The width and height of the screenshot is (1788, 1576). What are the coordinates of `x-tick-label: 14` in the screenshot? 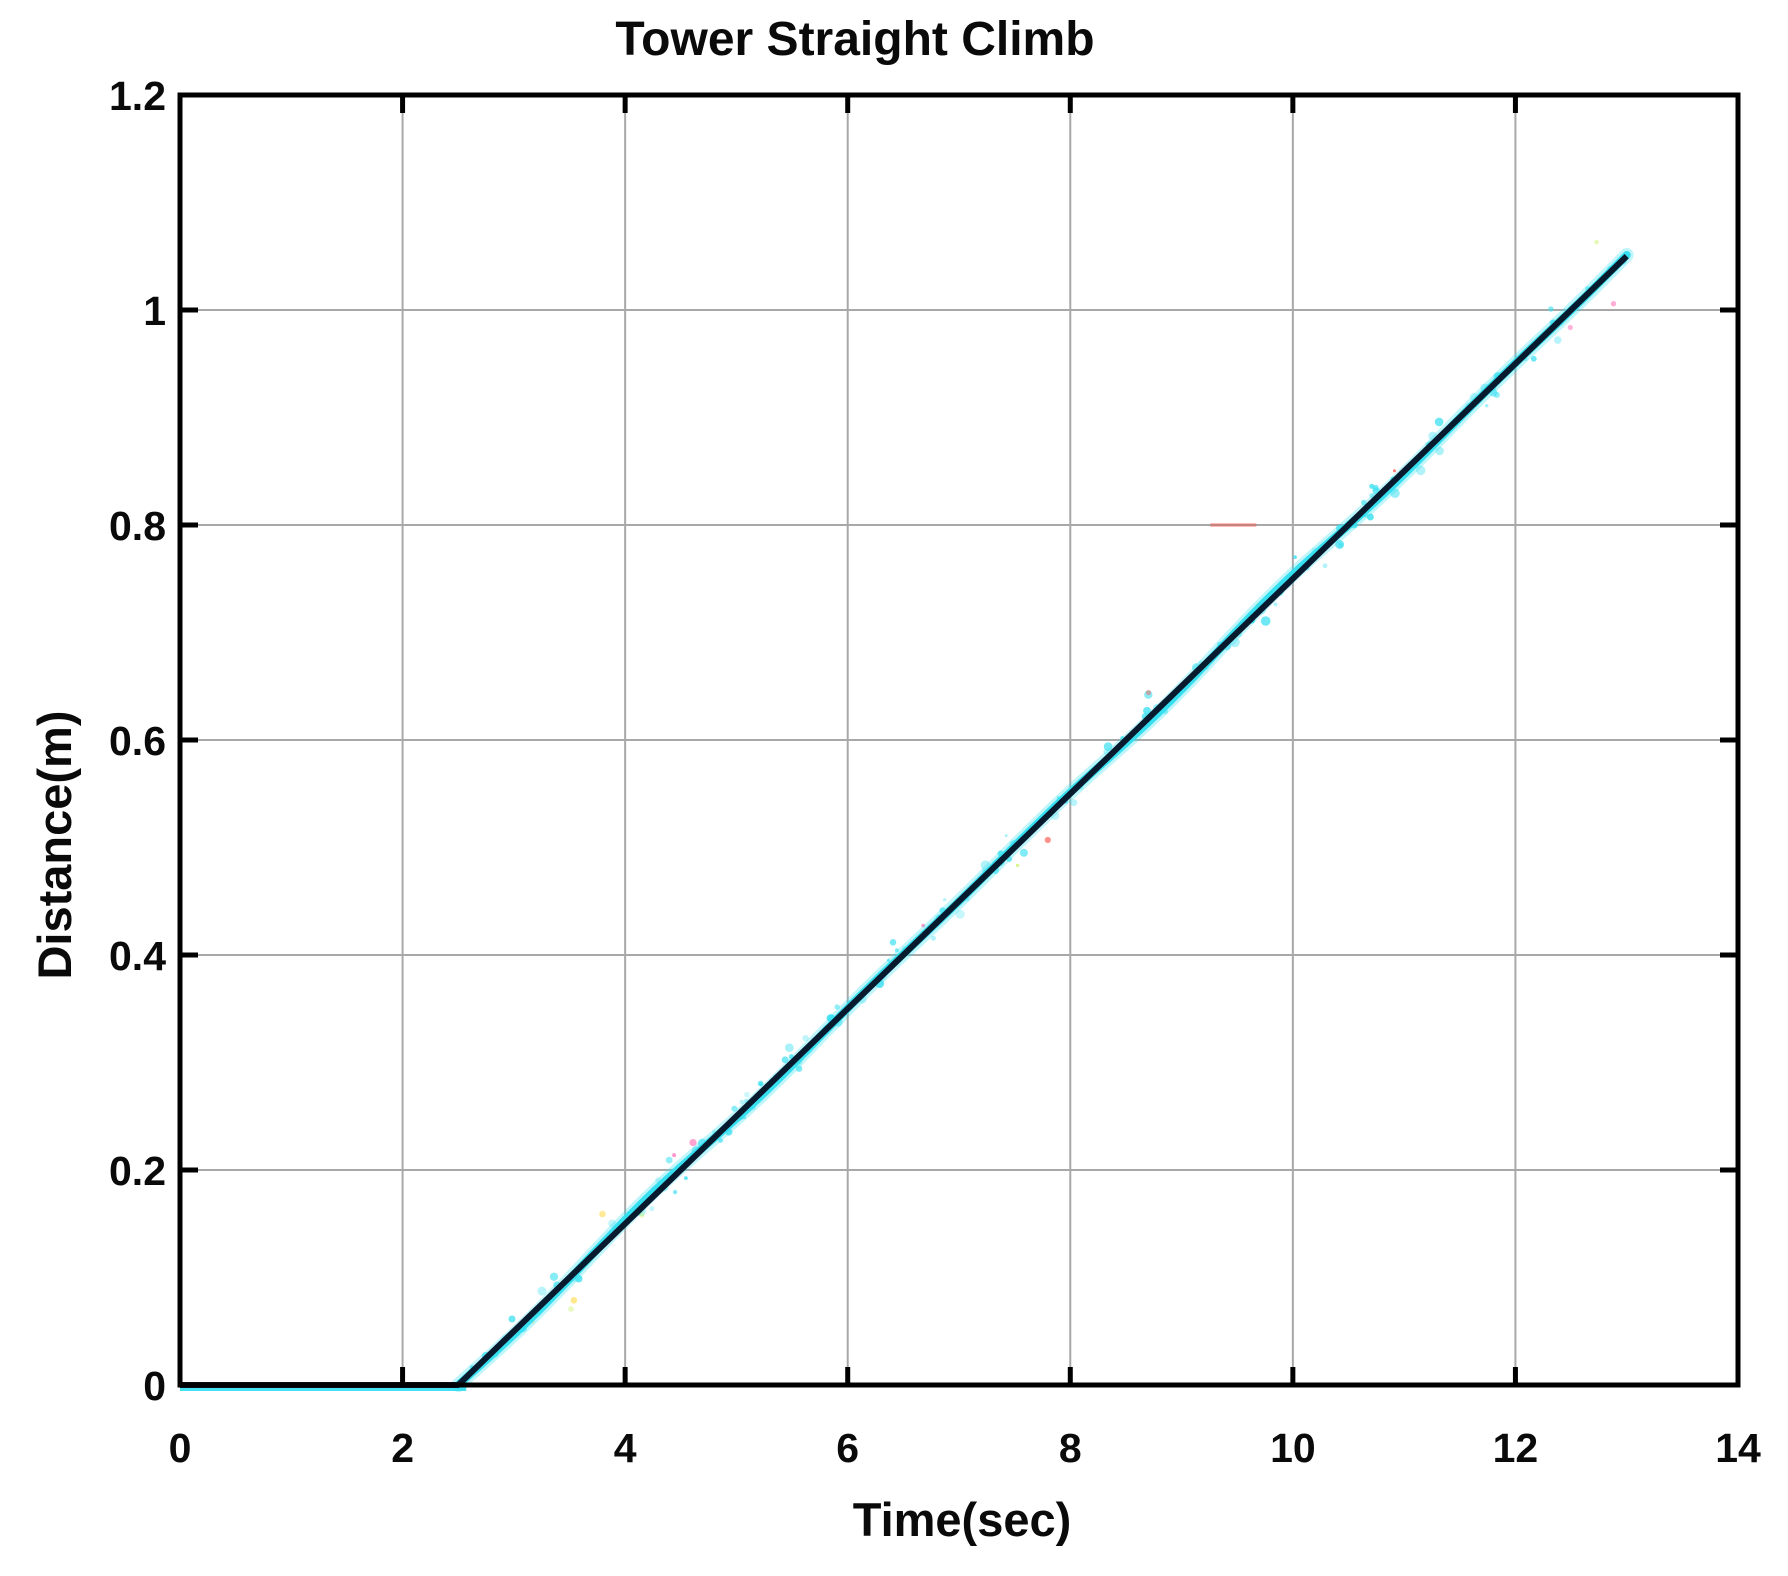 It's located at (1738, 1448).